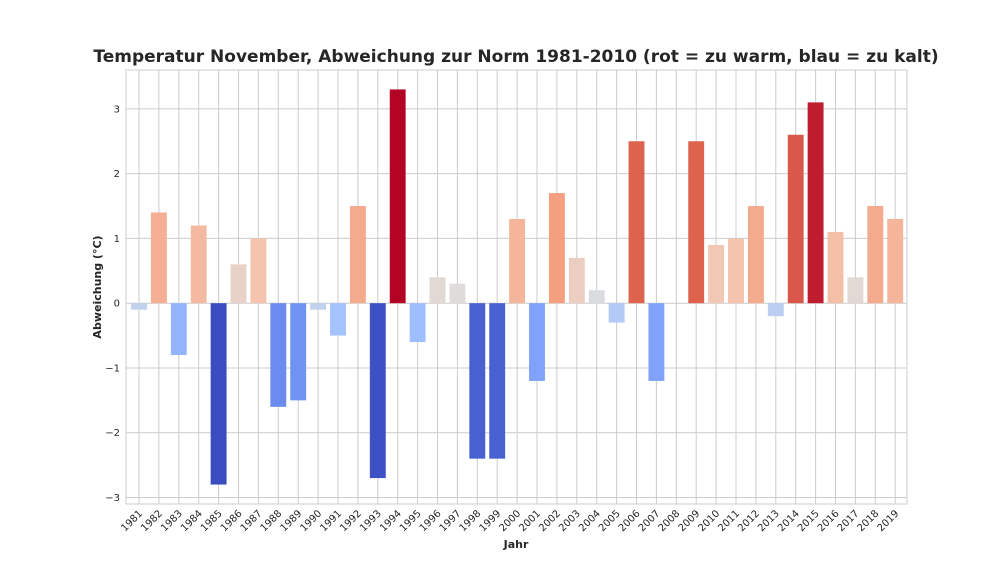 The height and width of the screenshot is (576, 1008). Describe the element at coordinates (596, 297) in the screenshot. I see `bar-2004` at that location.